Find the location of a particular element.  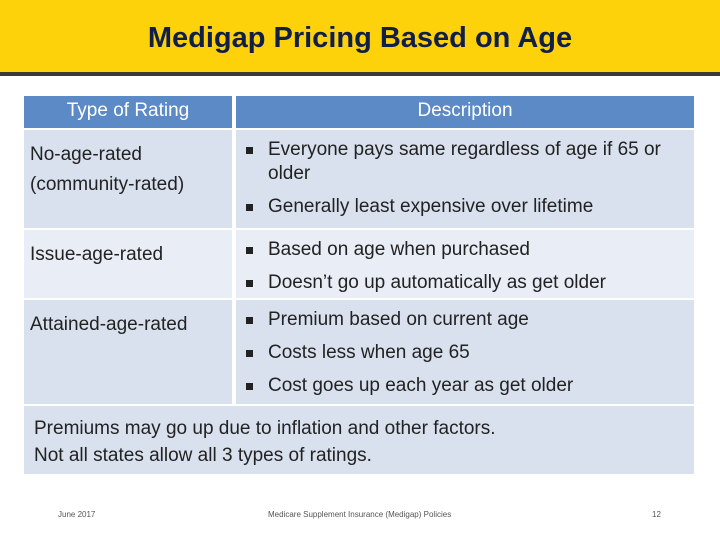

bullet-item: Doesn’t go up automatically as get older is located at coordinates (467, 283).